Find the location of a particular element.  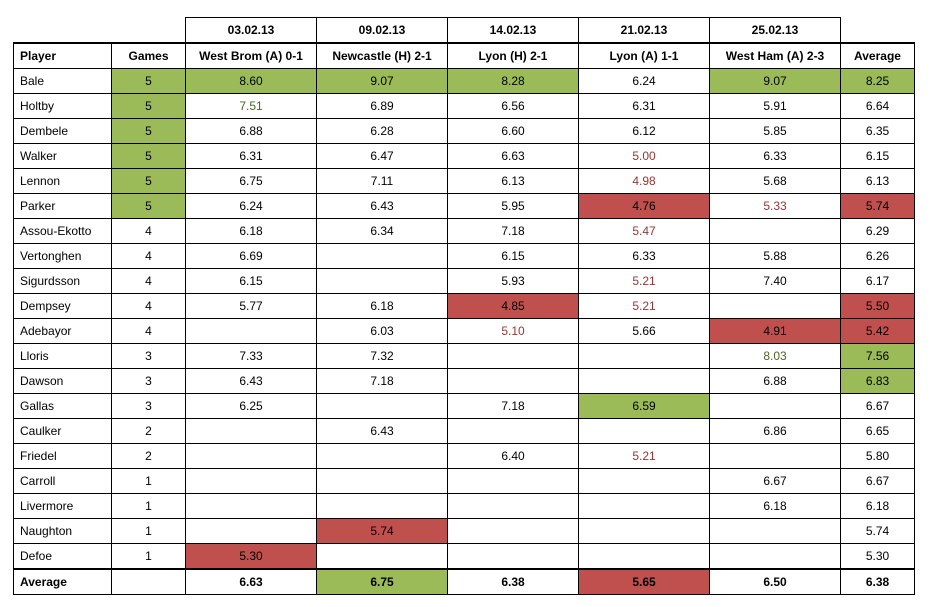

rating-cell: 5.66 is located at coordinates (644, 331).